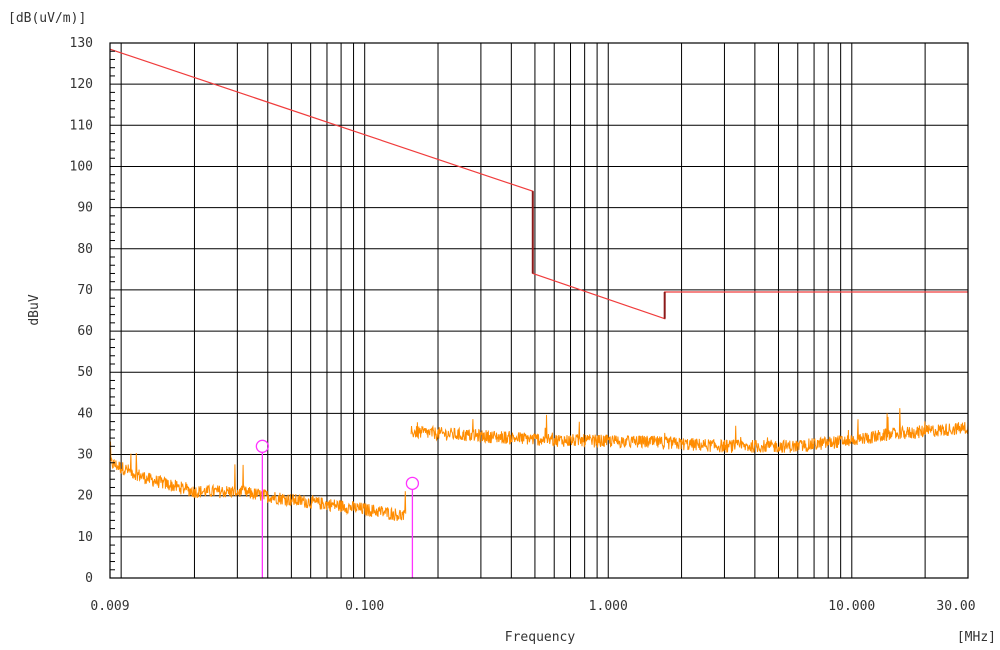 The width and height of the screenshot is (1000, 650). I want to click on x-unit-label: [MHz], so click(976, 637).